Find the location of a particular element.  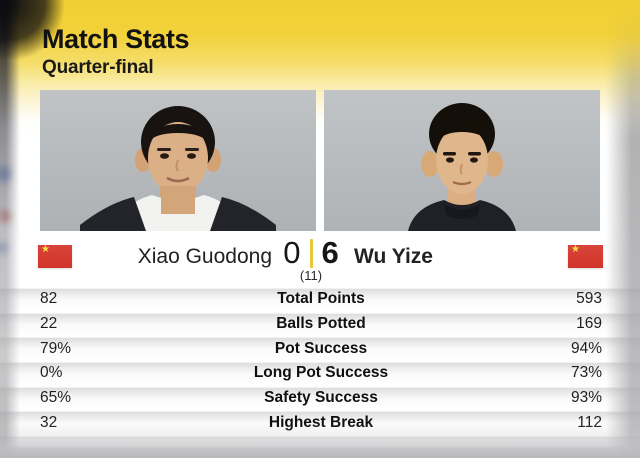

stat-value-right: 93% is located at coordinates (586, 398).